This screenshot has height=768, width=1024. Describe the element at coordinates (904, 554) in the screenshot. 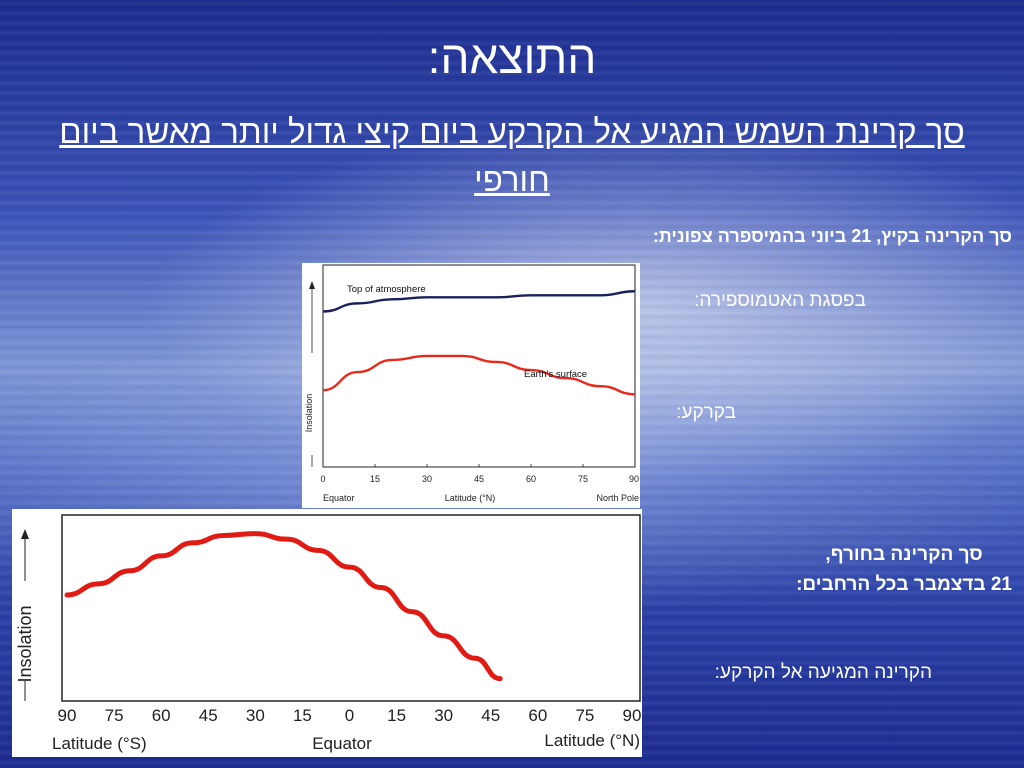

I see `winter-heading-line1: סך הקרינה בחורף,` at that location.